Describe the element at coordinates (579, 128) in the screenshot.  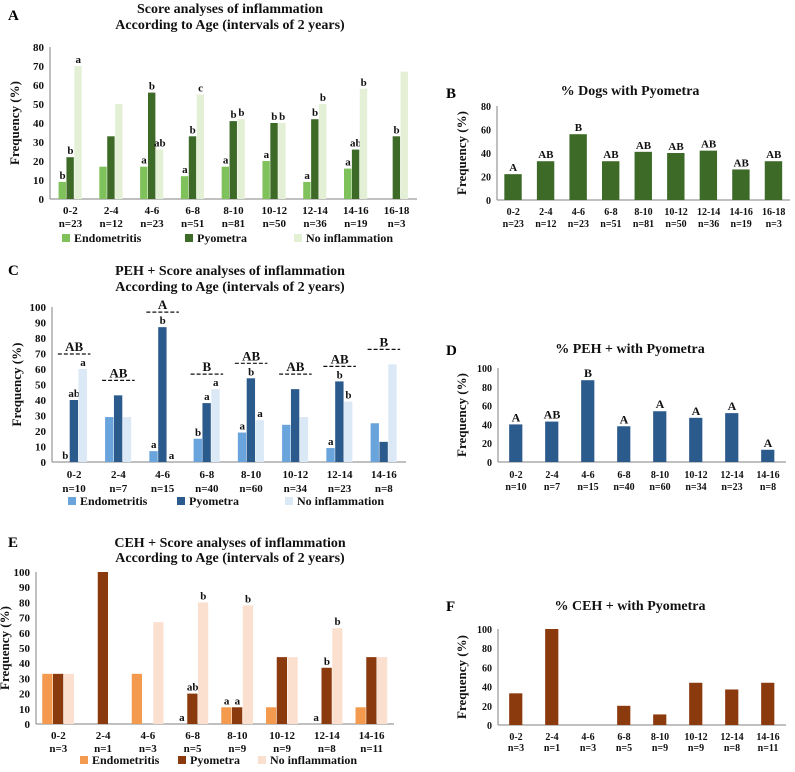
I see `significance-letter-B: B` at that location.